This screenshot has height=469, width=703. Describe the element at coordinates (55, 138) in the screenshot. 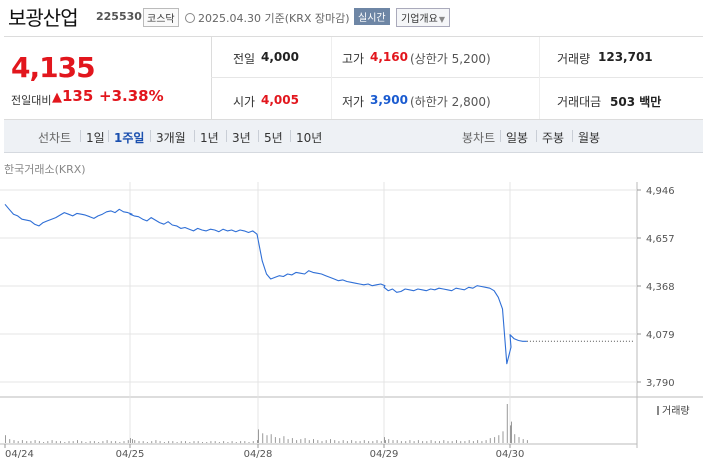

I see `line-chart-label: 선차트` at that location.